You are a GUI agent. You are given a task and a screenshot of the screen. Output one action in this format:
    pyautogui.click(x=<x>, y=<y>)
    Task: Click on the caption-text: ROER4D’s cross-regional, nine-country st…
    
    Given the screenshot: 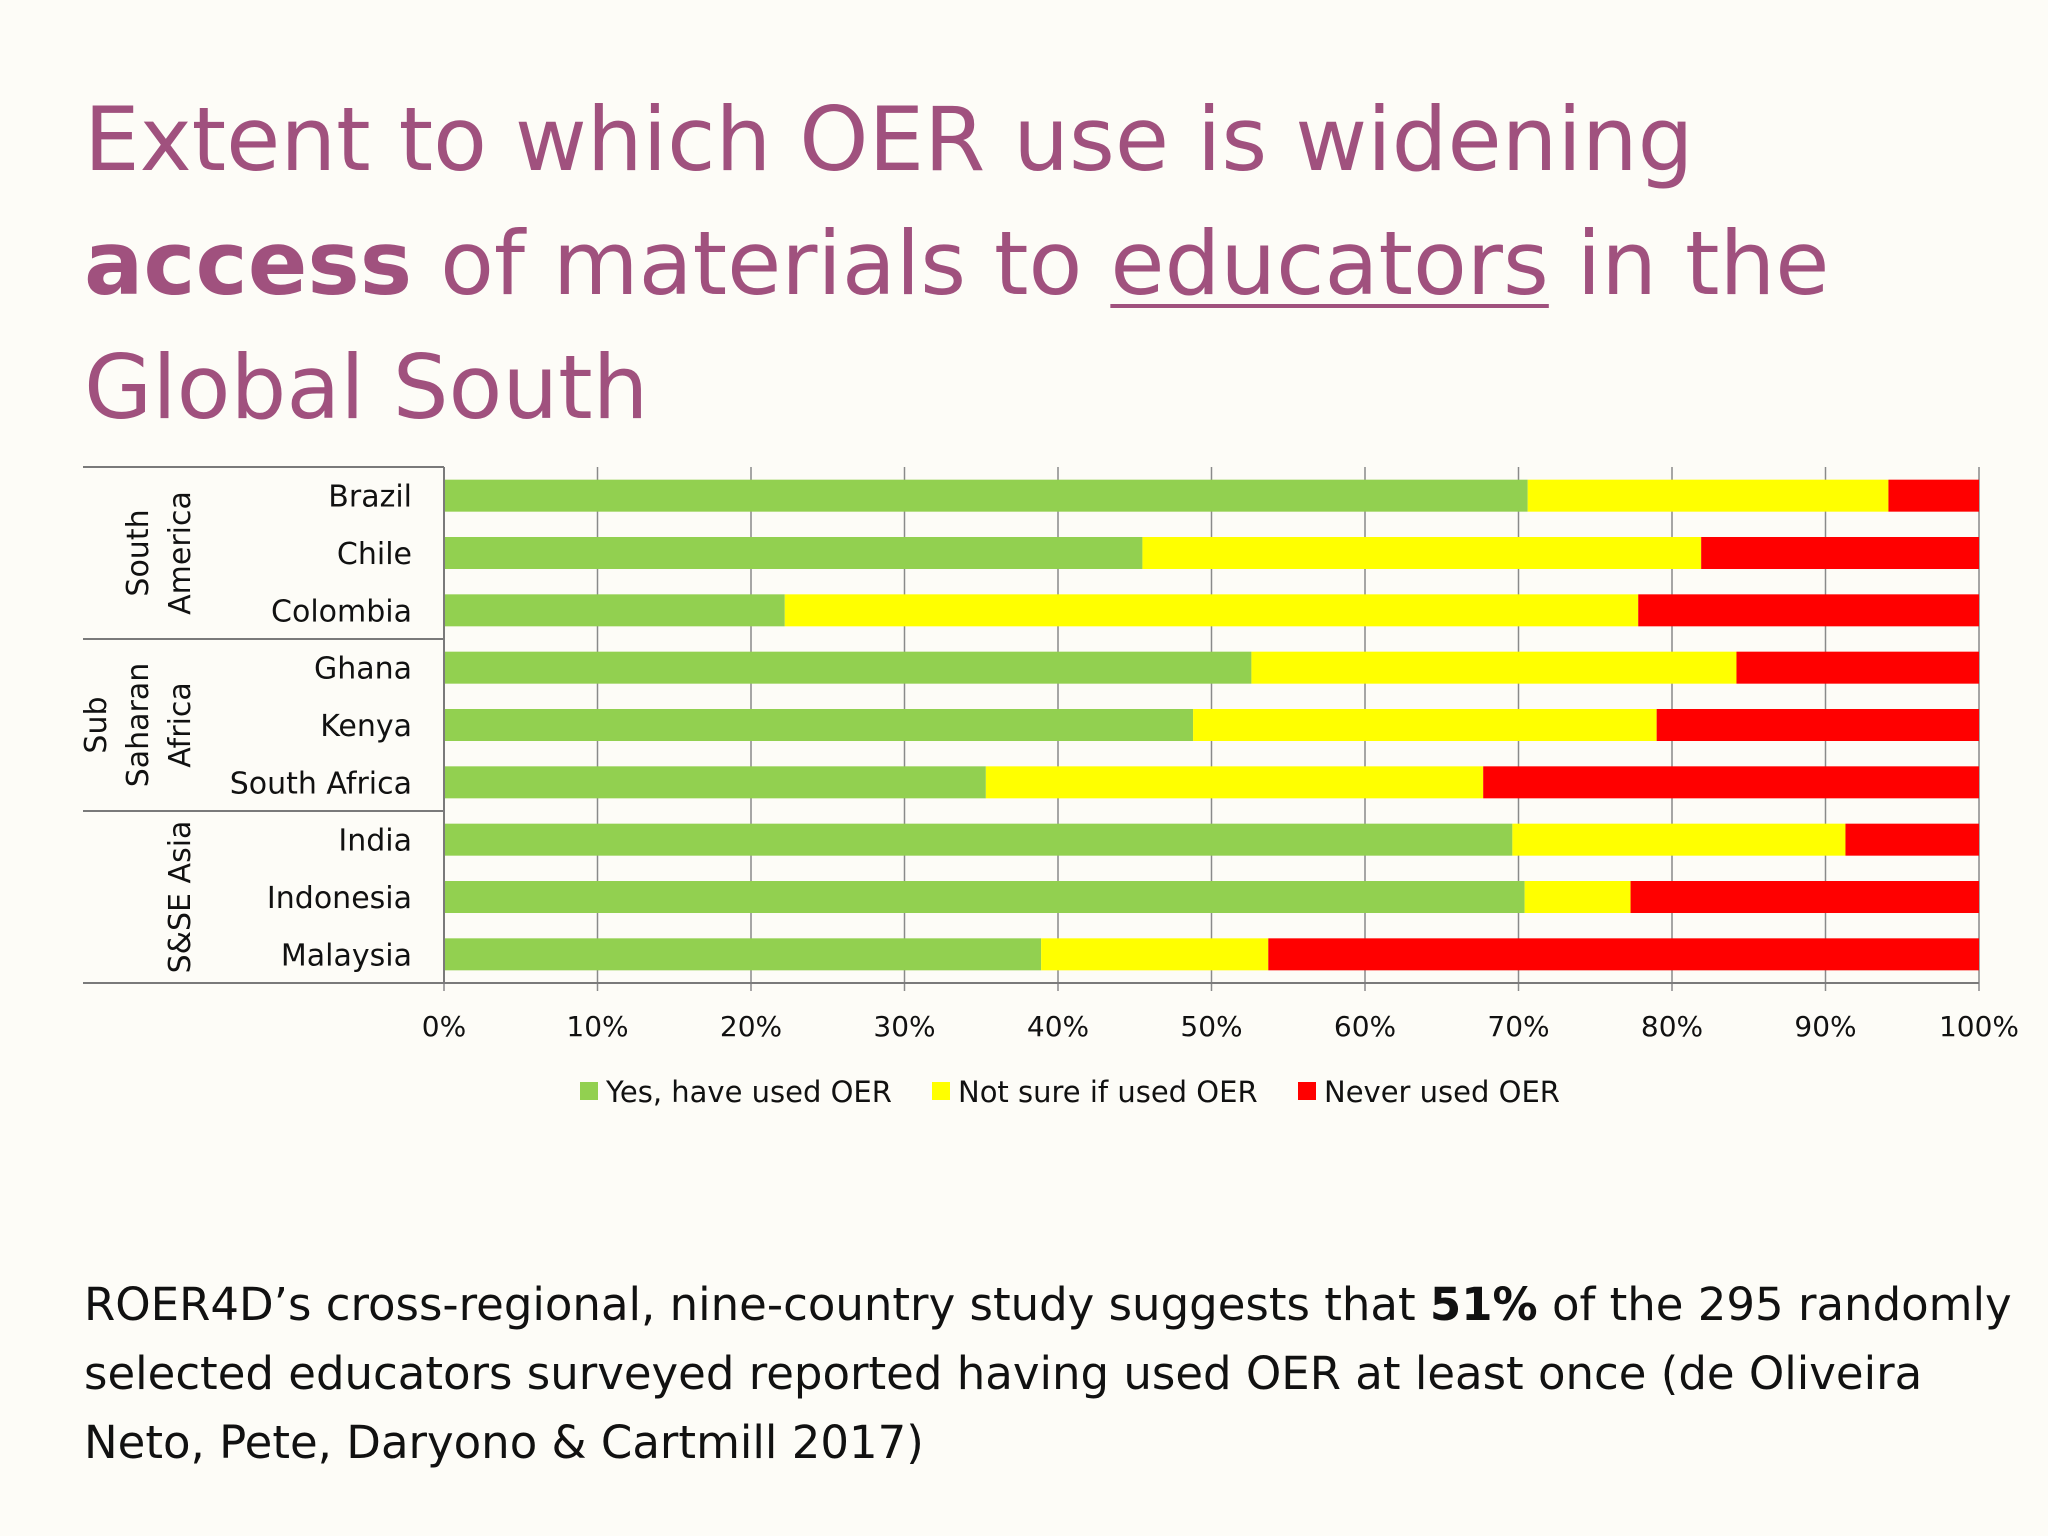 What is the action you would take?
    pyautogui.click(x=757, y=1304)
    